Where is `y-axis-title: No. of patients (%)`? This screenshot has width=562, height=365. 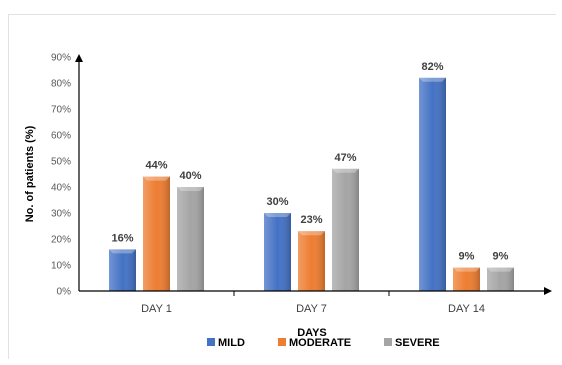
y-axis-title: No. of patients (%) is located at coordinates (30, 173).